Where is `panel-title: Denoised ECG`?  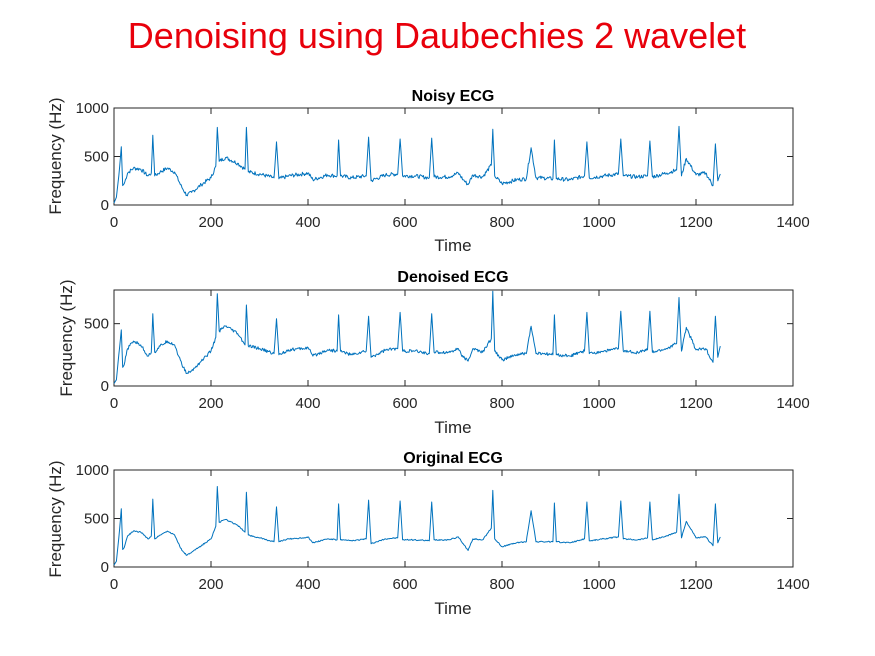
panel-title: Denoised ECG is located at coordinates (452, 277).